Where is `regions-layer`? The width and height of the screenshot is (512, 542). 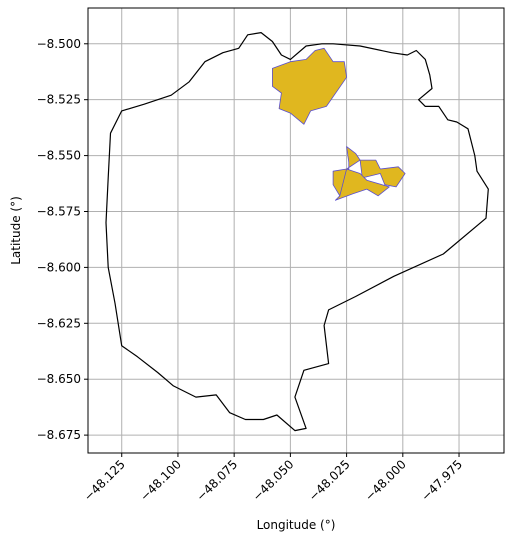
regions-layer is located at coordinates (338, 124).